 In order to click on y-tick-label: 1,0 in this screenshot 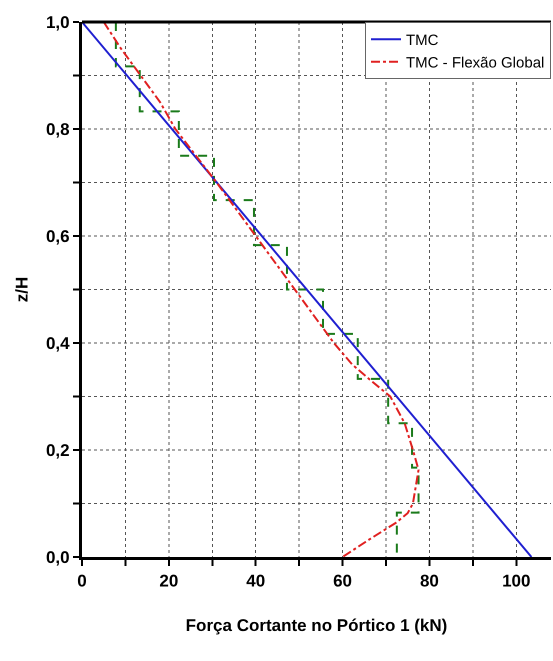, I will do `click(58, 22)`.